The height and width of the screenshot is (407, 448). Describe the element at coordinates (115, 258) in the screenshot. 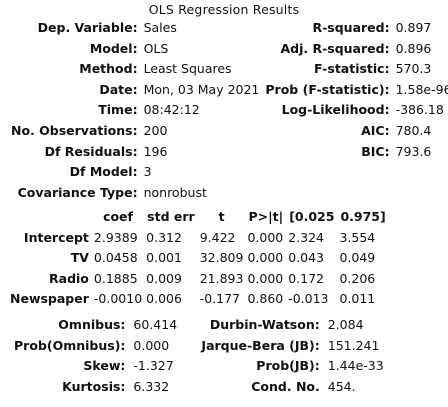

I see `table-cell: 0.0458` at that location.